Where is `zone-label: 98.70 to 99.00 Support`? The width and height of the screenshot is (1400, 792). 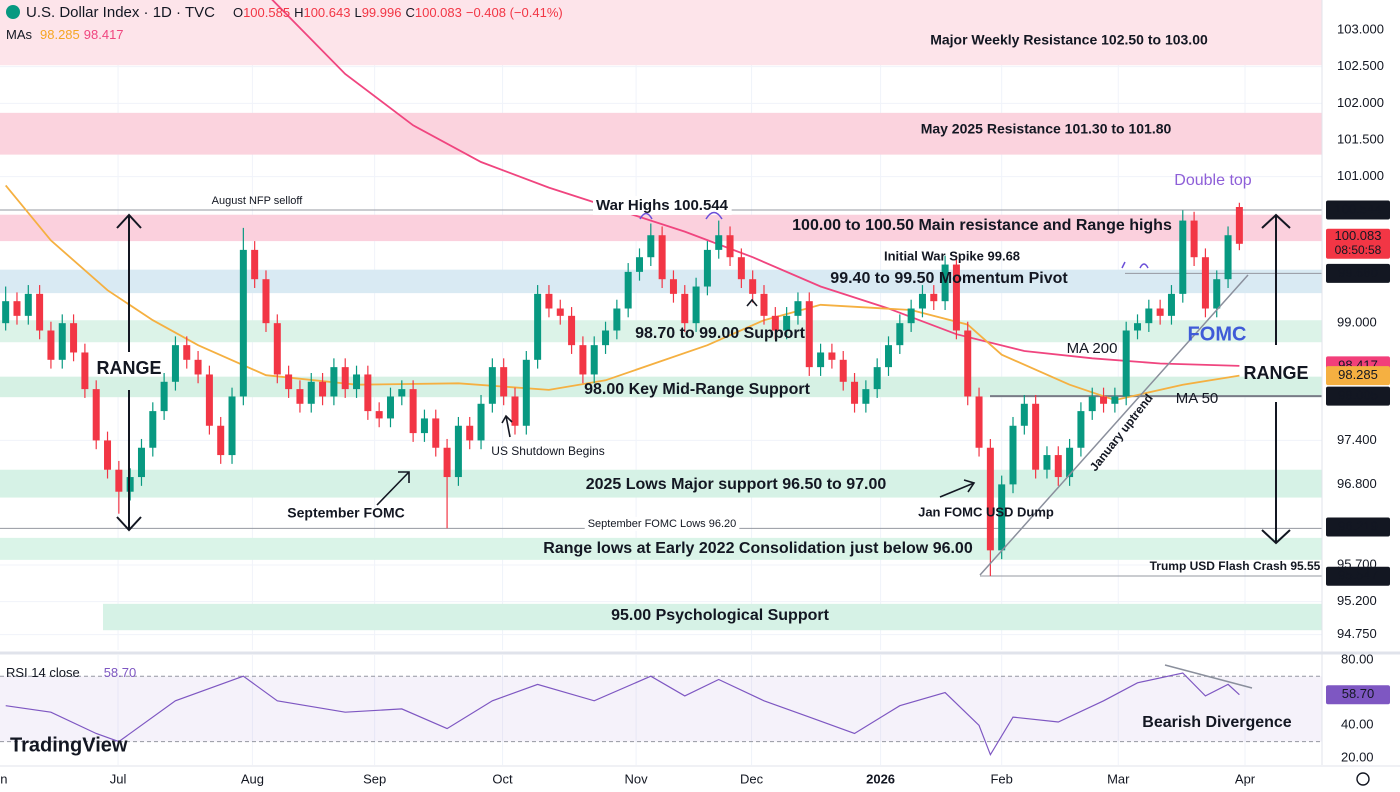
zone-label: 98.70 to 99.00 Support is located at coordinates (720, 333).